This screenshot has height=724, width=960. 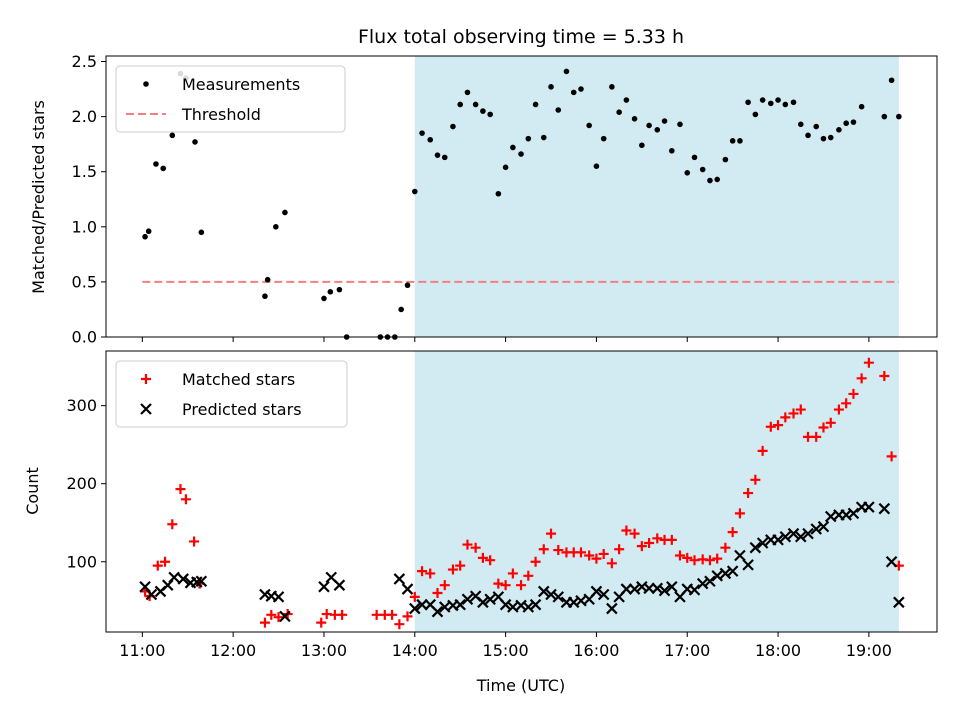 What do you see at coordinates (81, 483) in the screenshot?
I see `bottom-y-tick-label: 200` at bounding box center [81, 483].